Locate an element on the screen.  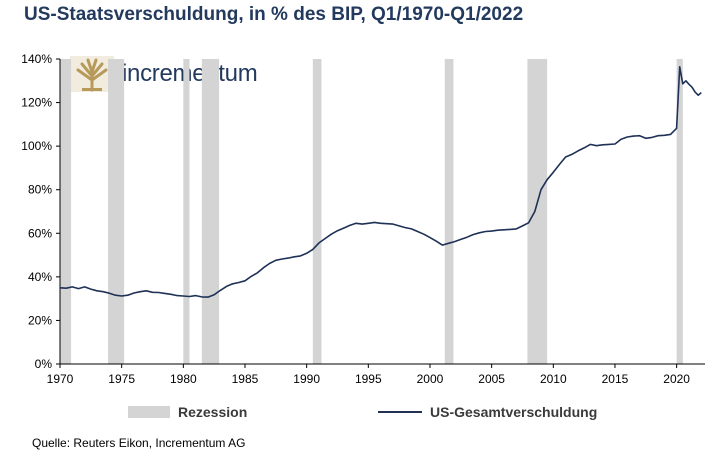
y-tick-label: 40% is located at coordinates (40, 277).